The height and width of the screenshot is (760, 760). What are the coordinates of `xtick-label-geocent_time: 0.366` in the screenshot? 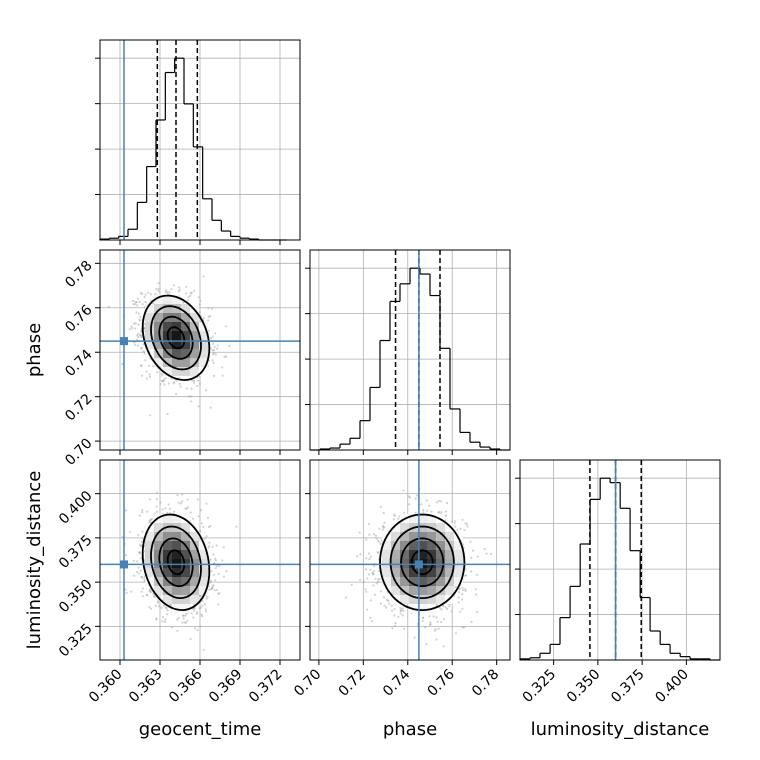 It's located at (186, 686).